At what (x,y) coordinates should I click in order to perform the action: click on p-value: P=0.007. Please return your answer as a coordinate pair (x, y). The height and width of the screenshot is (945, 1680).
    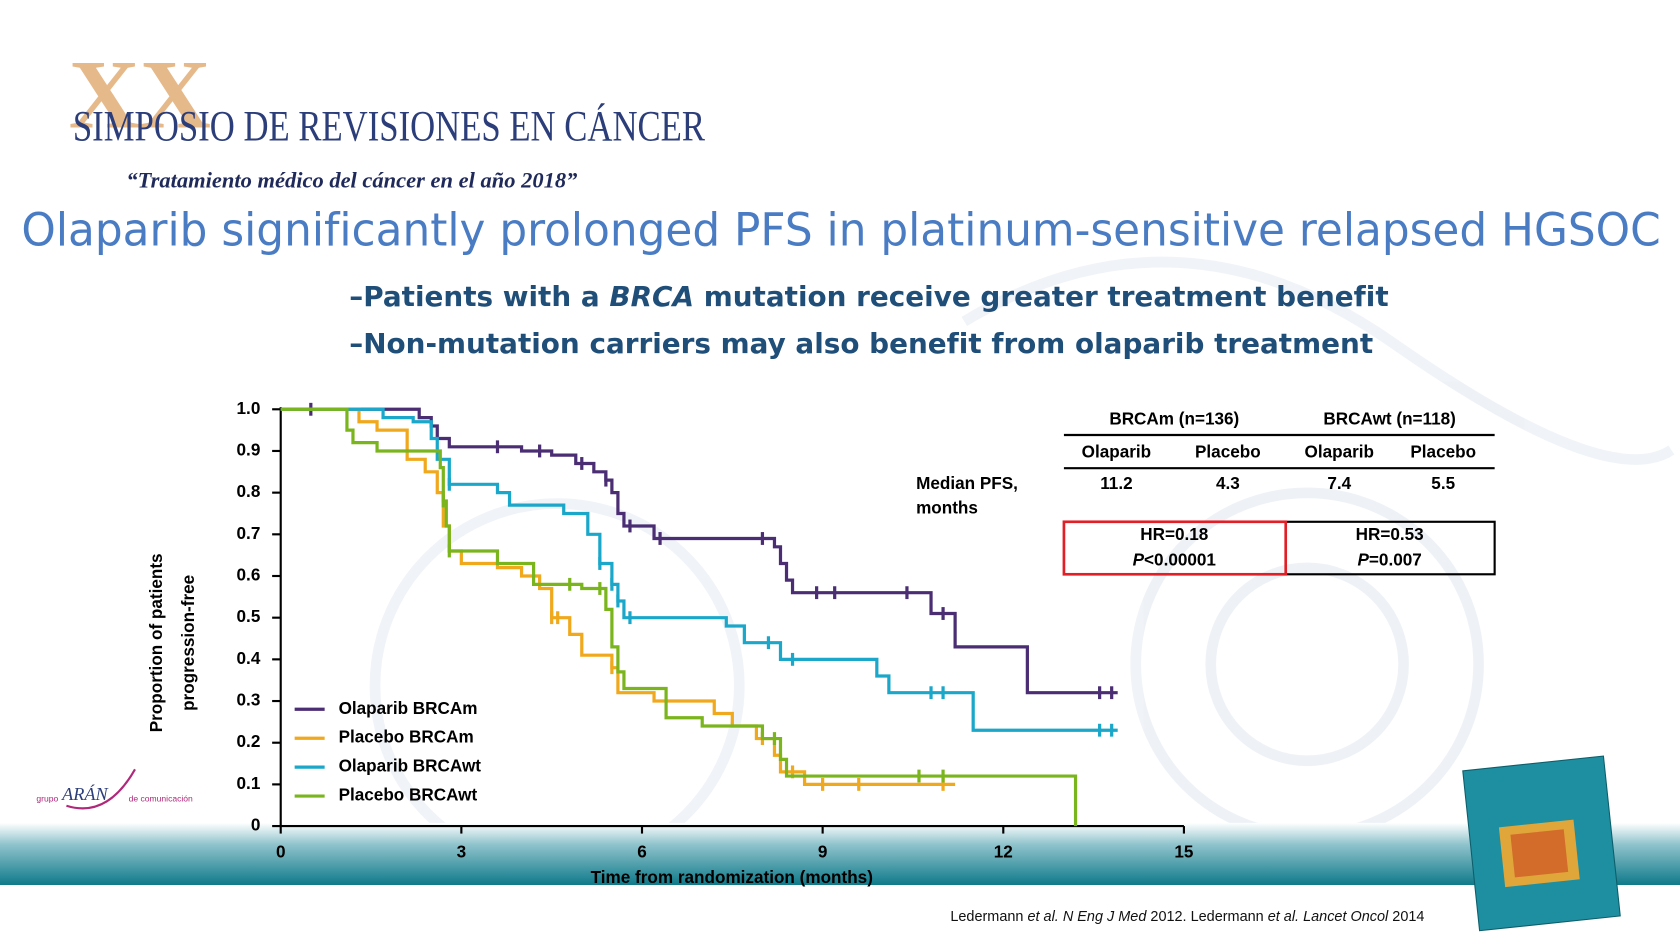
    Looking at the image, I should click on (1389, 559).